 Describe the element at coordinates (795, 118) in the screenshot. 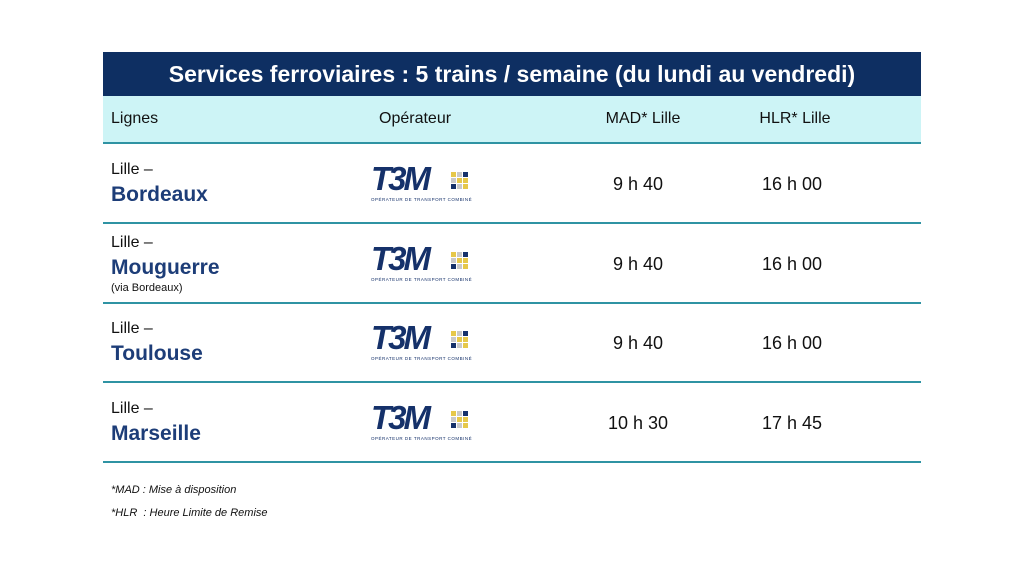

I see `header-cell: HLR* Lille` at that location.